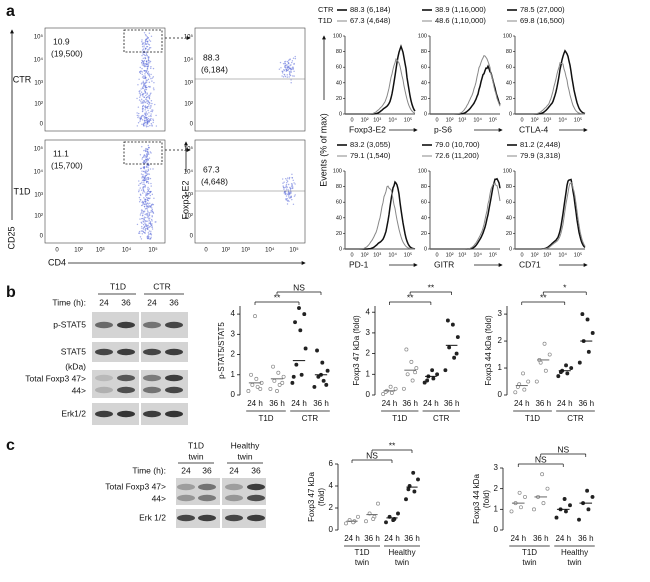 The image size is (650, 582). Describe the element at coordinates (189, 172) in the screenshot. I see `y-tick-label: 10⁴` at that location.